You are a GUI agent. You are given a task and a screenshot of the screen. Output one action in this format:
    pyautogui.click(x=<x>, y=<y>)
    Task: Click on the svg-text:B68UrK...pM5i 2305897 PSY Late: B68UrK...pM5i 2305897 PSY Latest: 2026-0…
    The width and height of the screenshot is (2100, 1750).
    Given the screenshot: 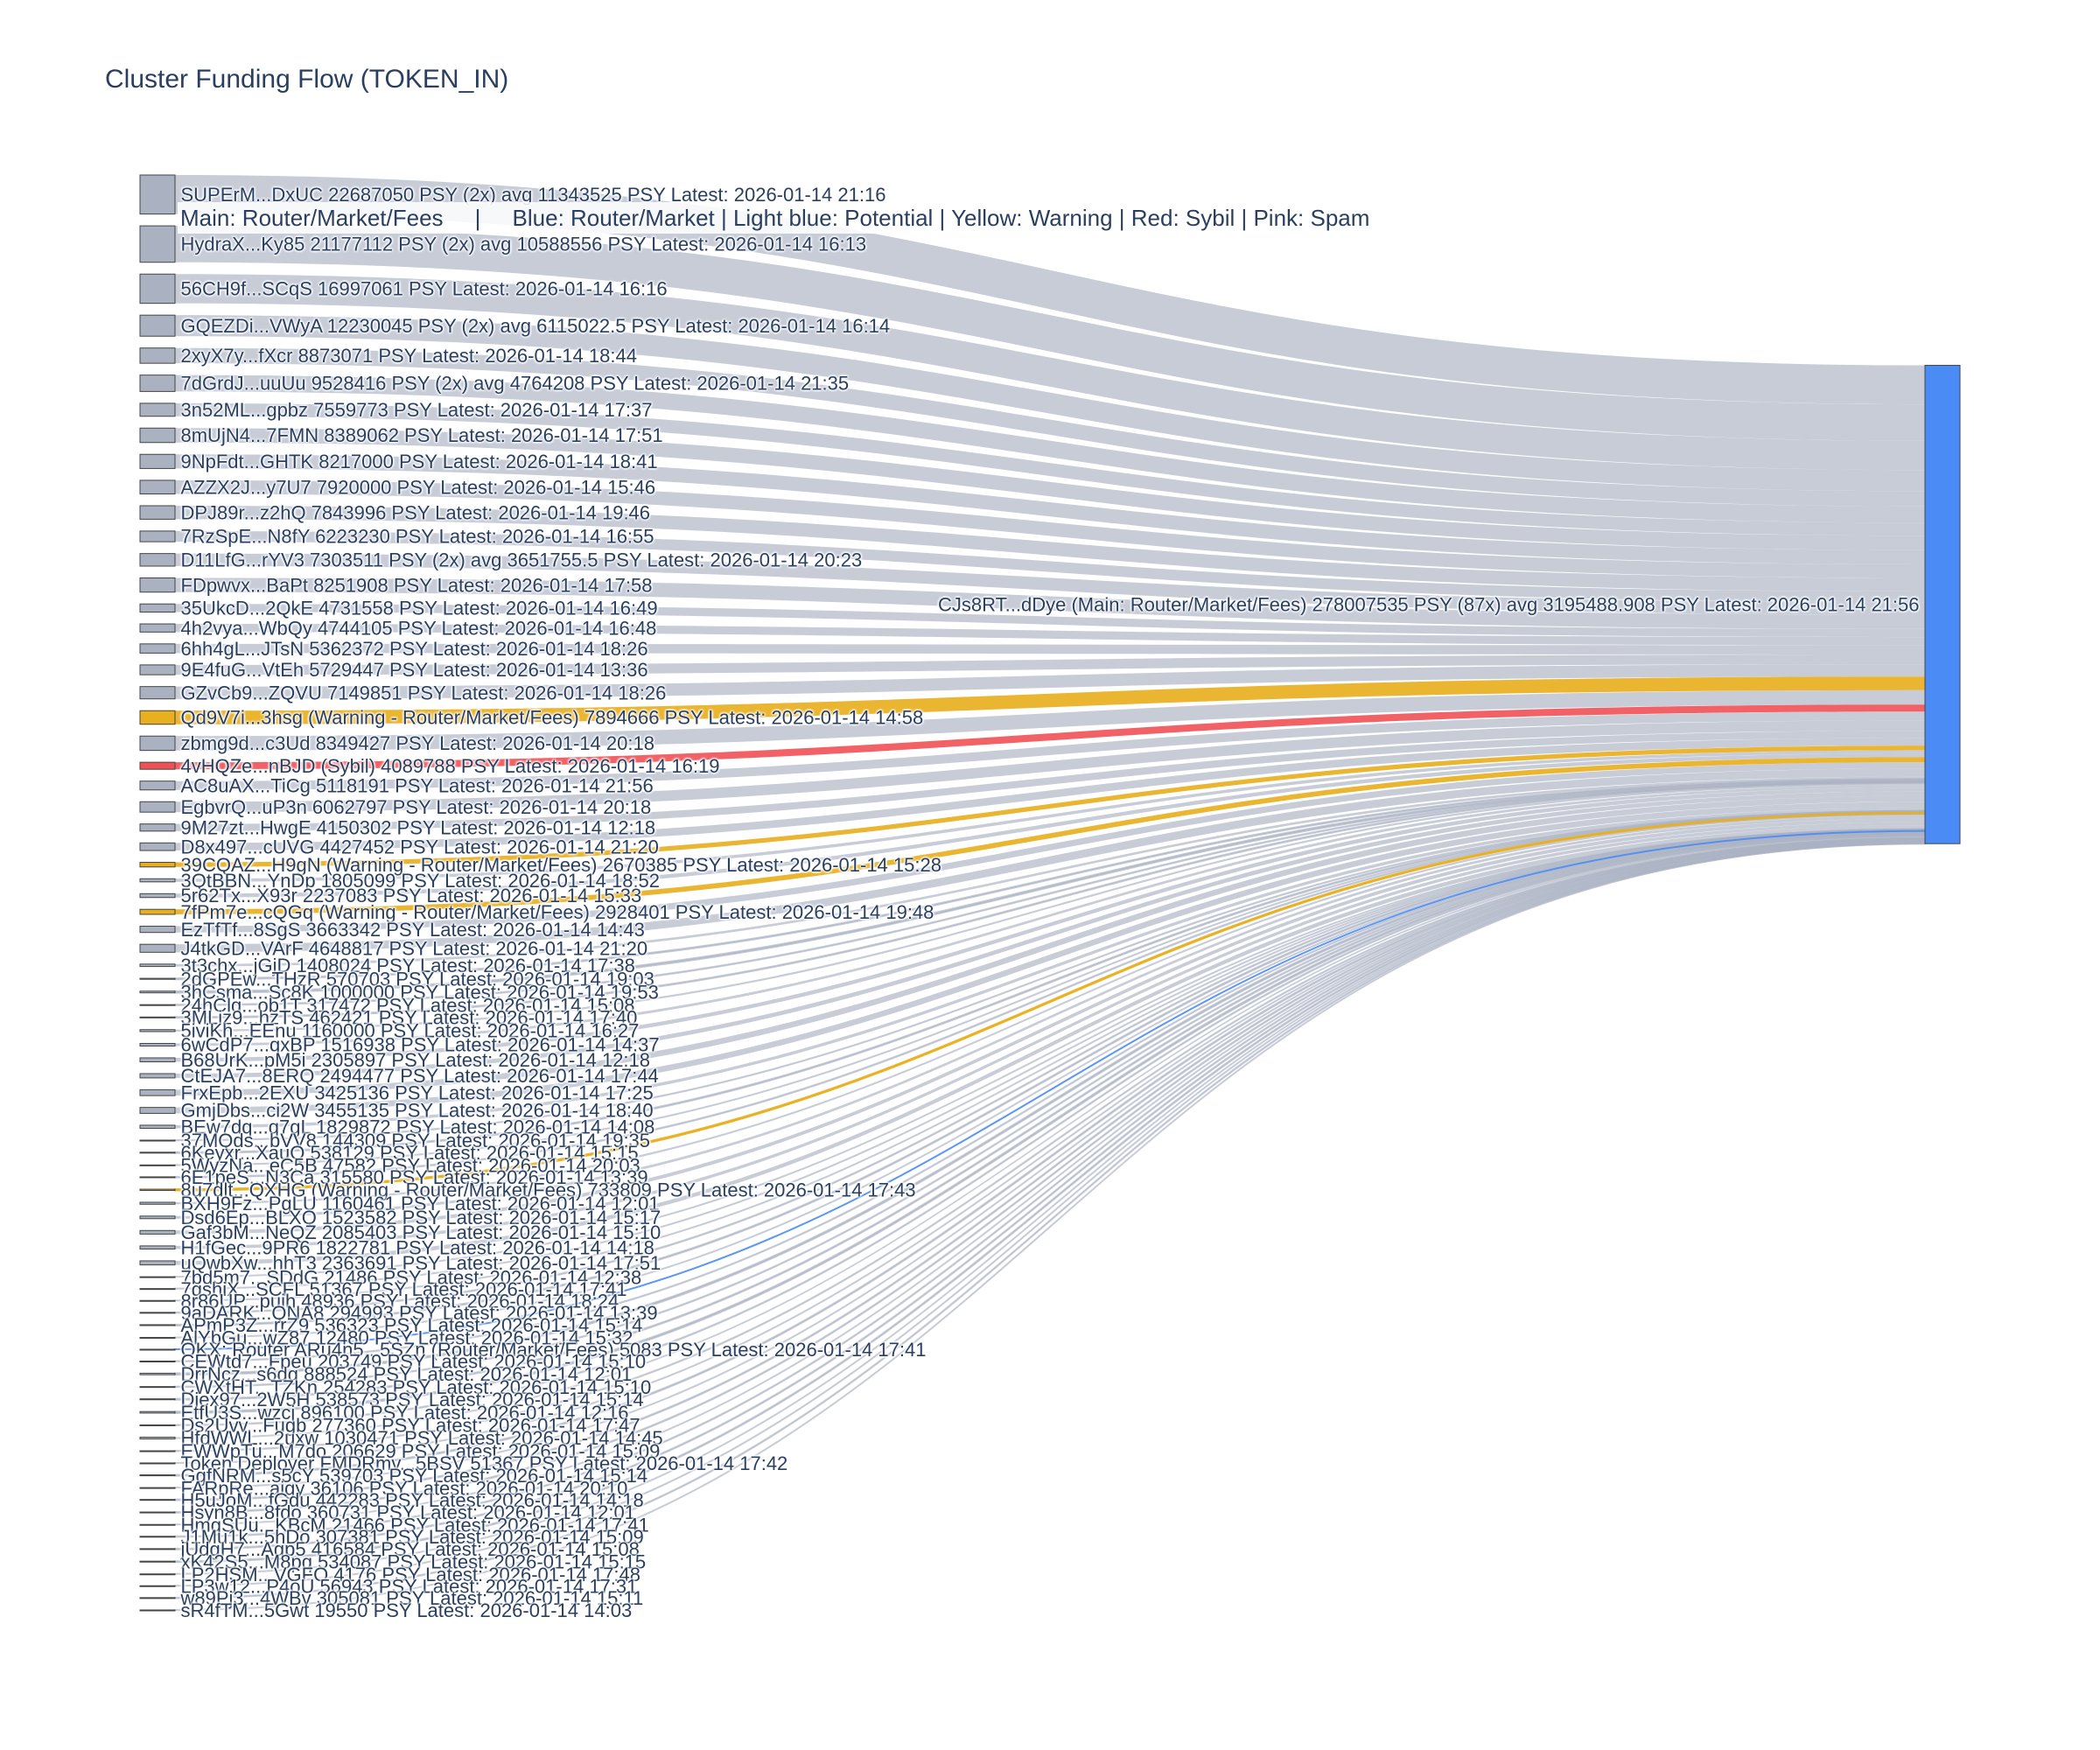 What is the action you would take?
    pyautogui.click(x=416, y=1060)
    